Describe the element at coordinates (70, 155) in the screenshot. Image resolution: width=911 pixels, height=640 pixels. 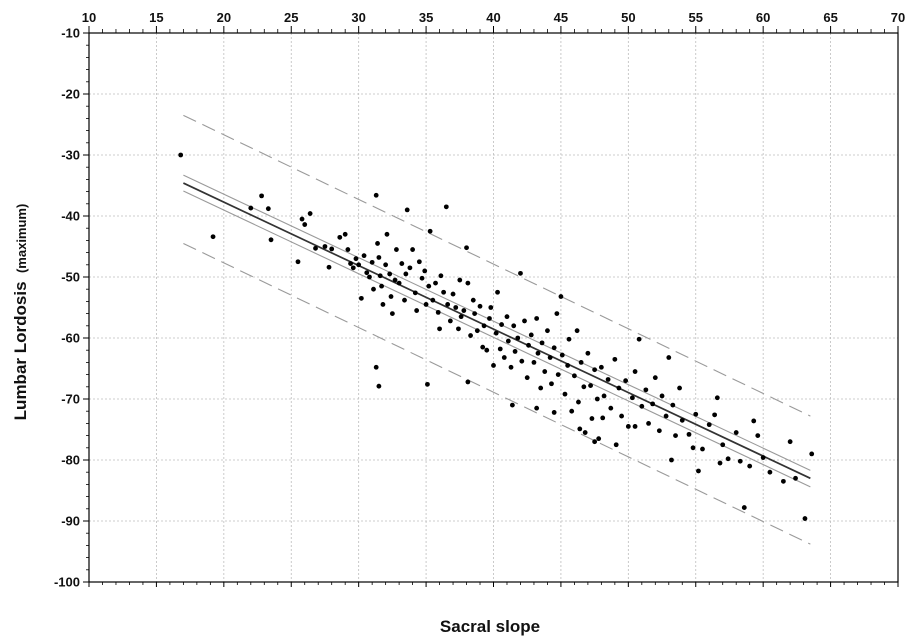
I see `y-tick-label: -30` at that location.